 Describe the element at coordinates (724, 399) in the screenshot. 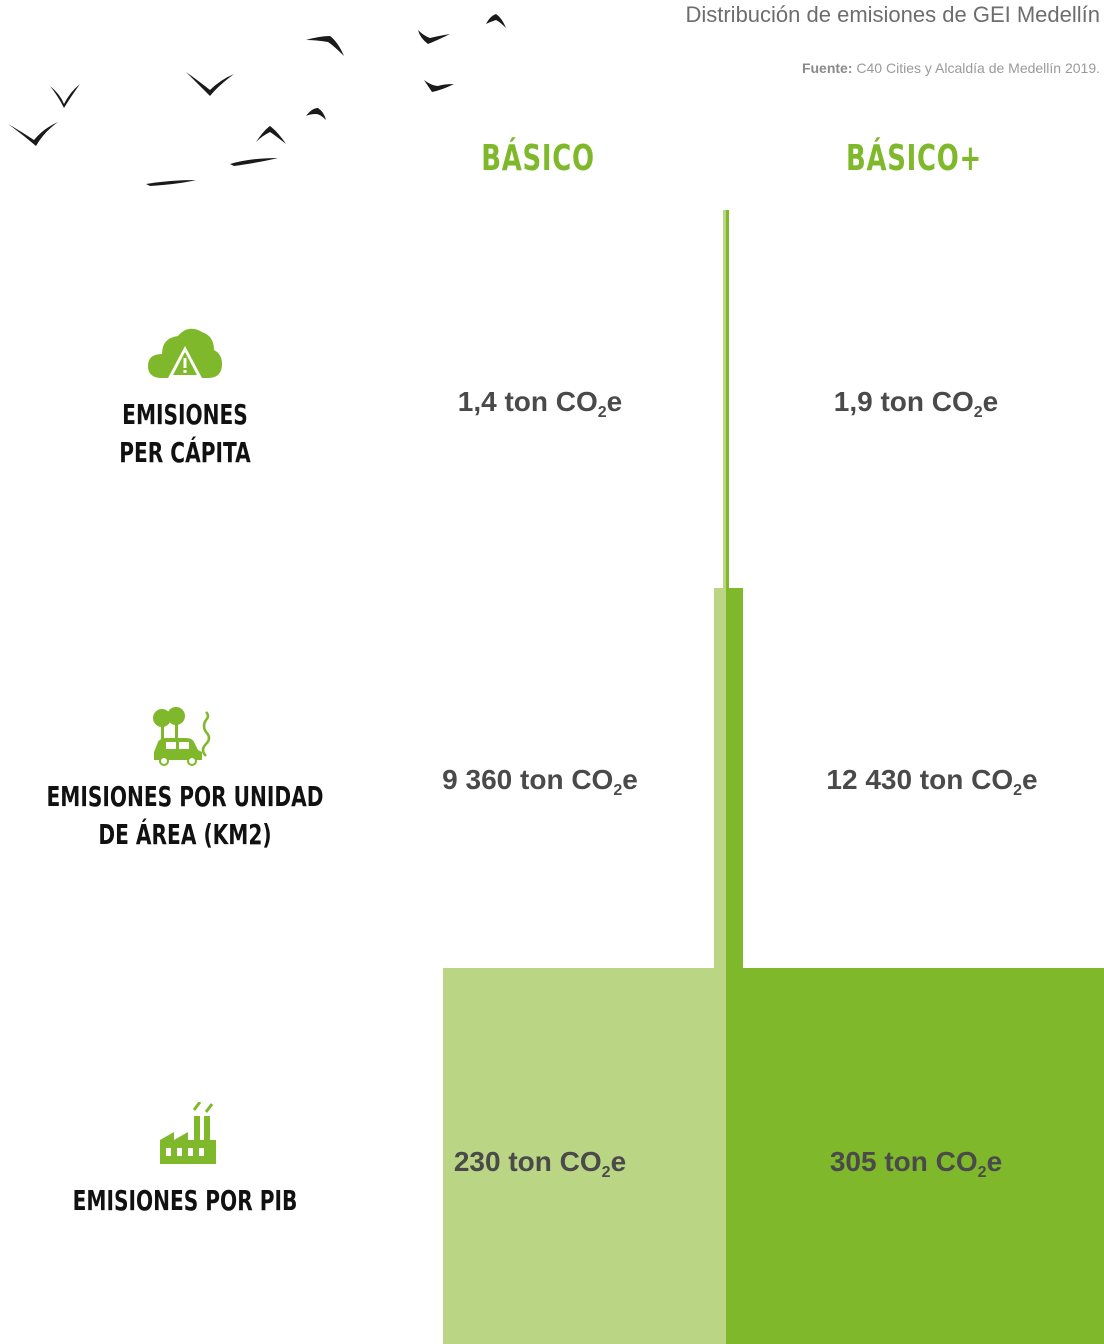

I see `bar-basico-per-capita` at that location.